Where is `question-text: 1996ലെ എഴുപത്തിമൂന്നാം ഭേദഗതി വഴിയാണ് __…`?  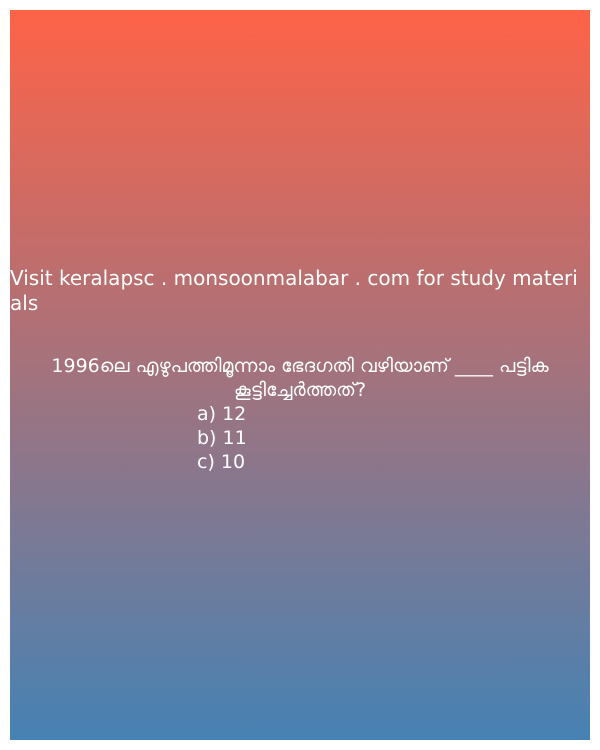 question-text: 1996ലെ എഴുപത്തിമൂന്നാം ഭേദഗതി വഴിയാണ് __… is located at coordinates (300, 378).